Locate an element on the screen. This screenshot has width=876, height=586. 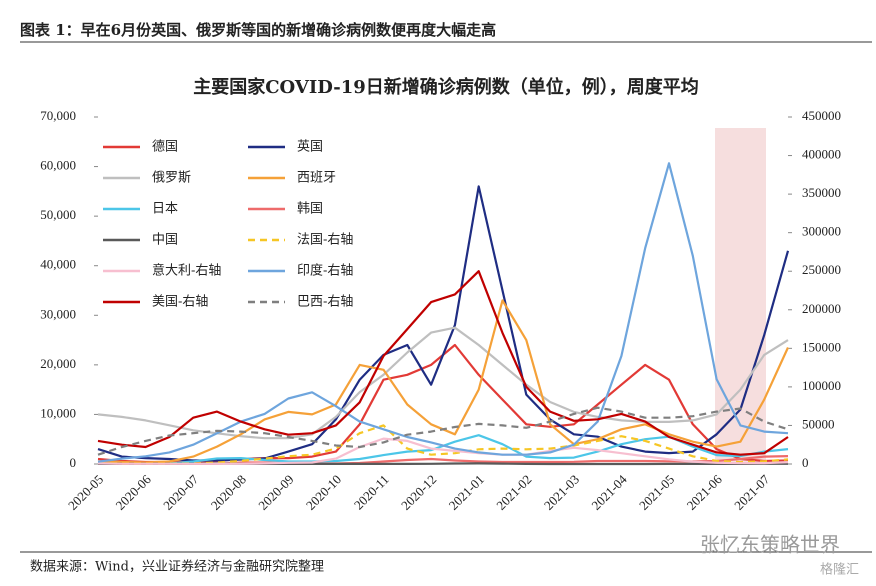
source-note: 数据来源：Wind，兴业证券经济与金融研究院整理 is located at coordinates (177, 567).